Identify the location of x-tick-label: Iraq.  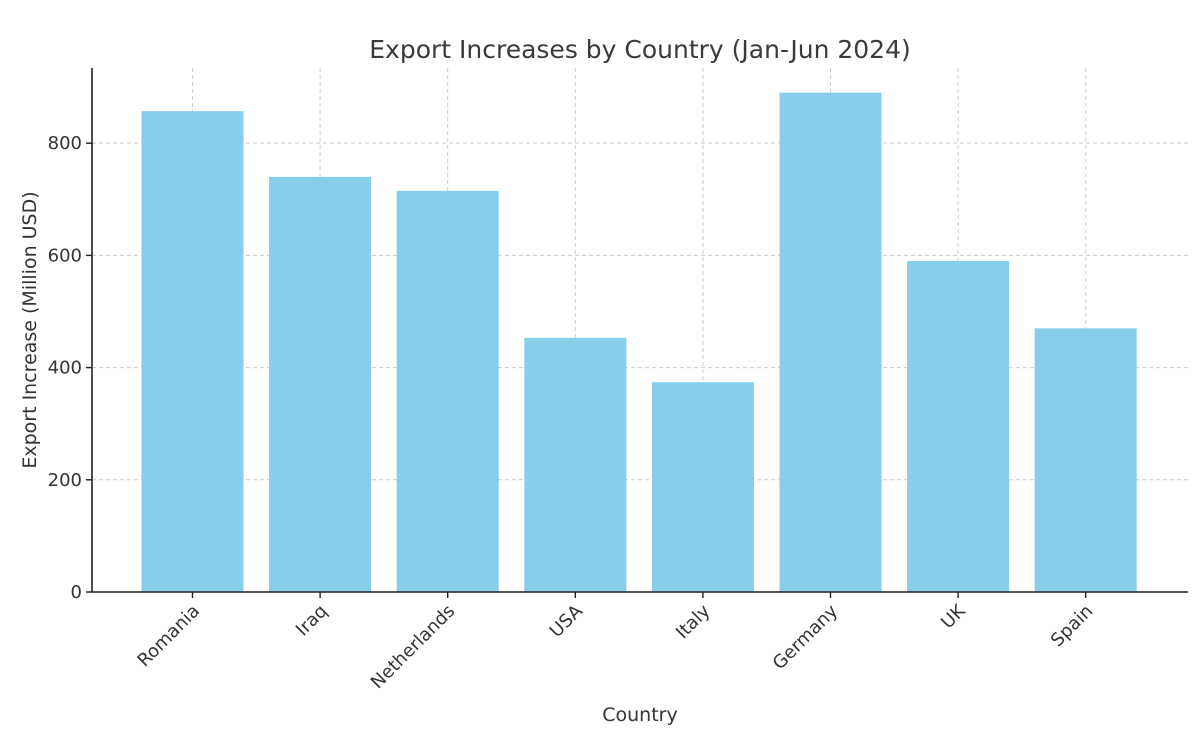
(312, 621).